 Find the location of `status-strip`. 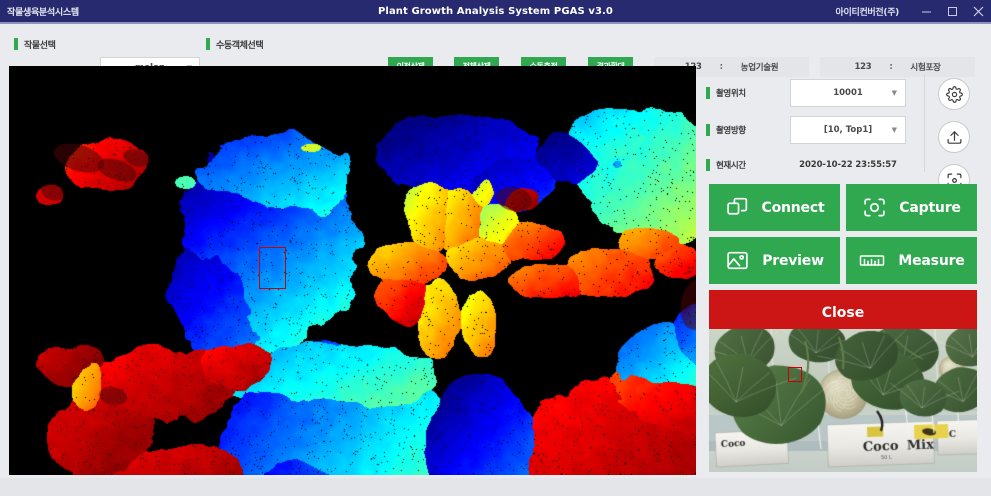

status-strip is located at coordinates (495, 487).